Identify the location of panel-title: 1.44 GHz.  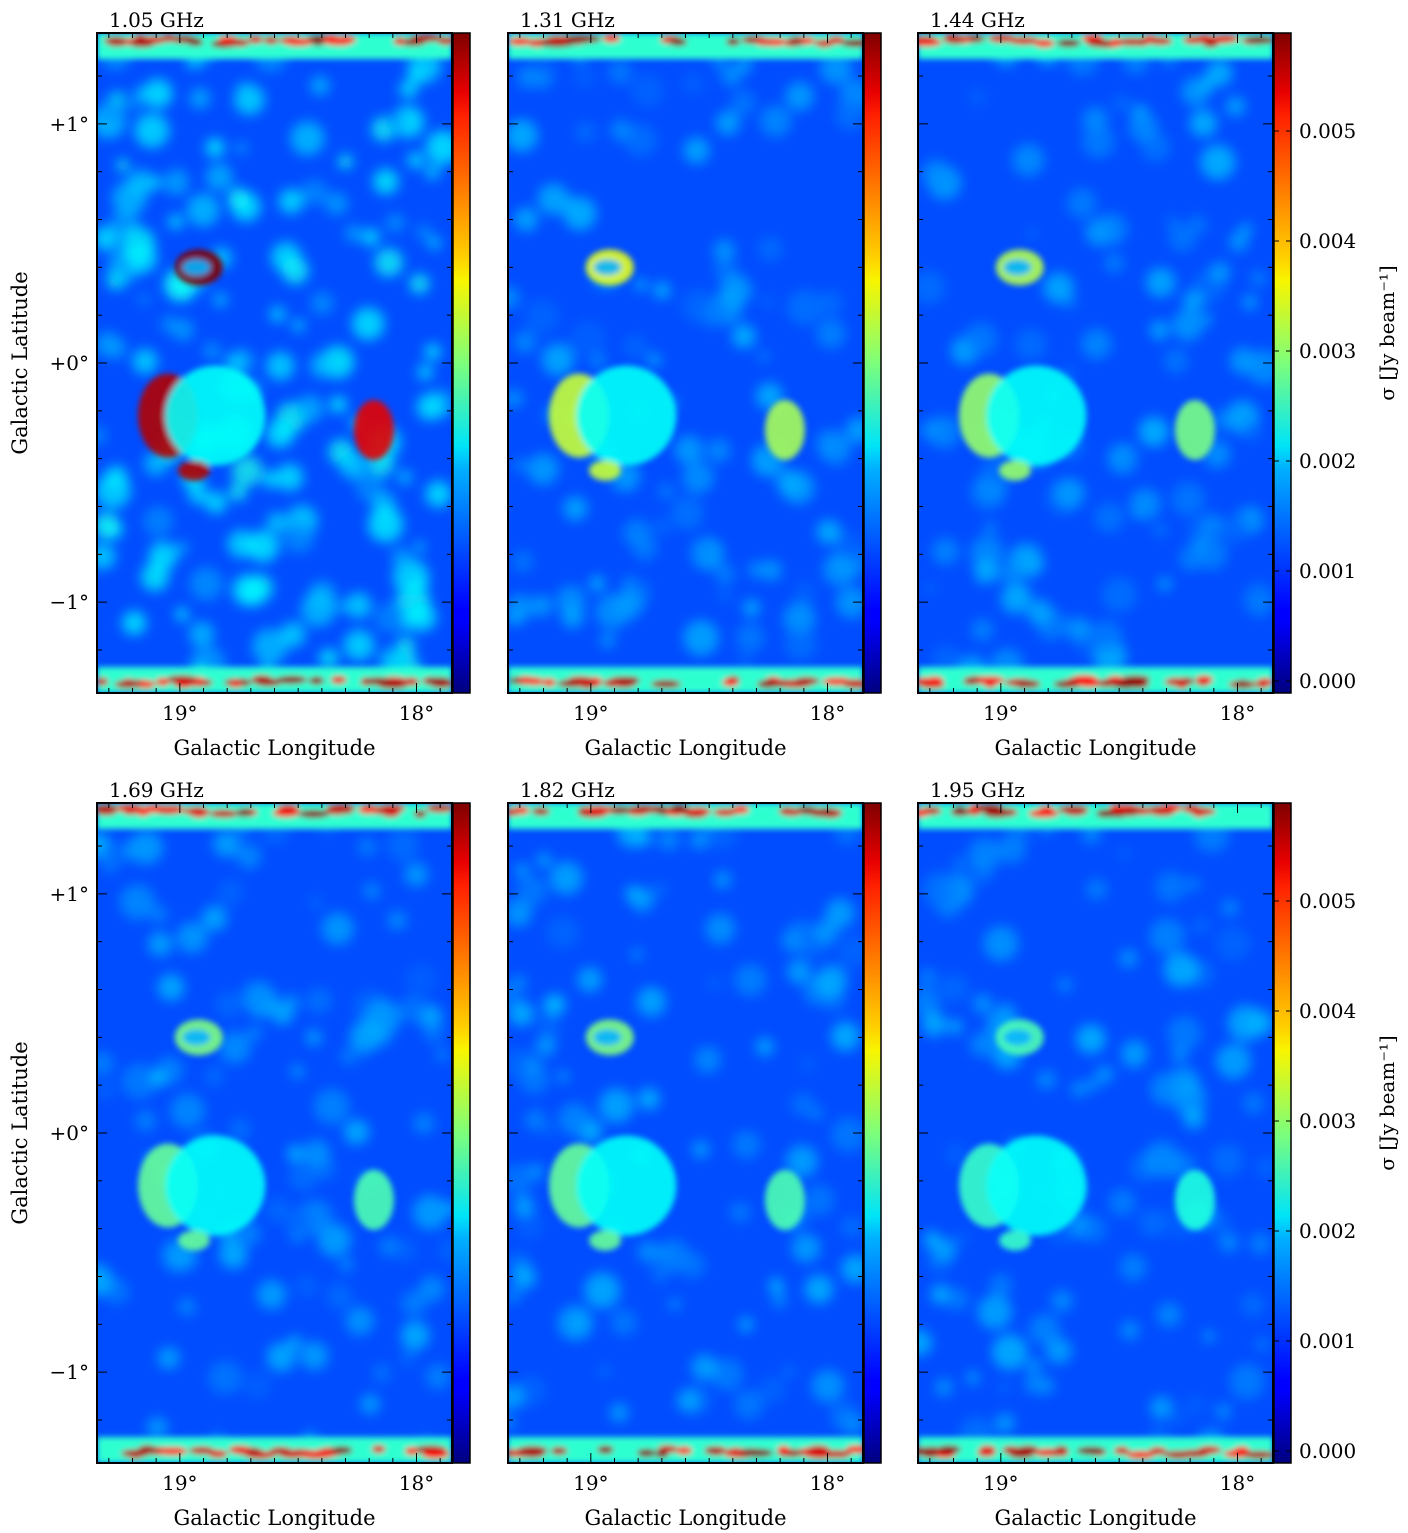
(977, 20).